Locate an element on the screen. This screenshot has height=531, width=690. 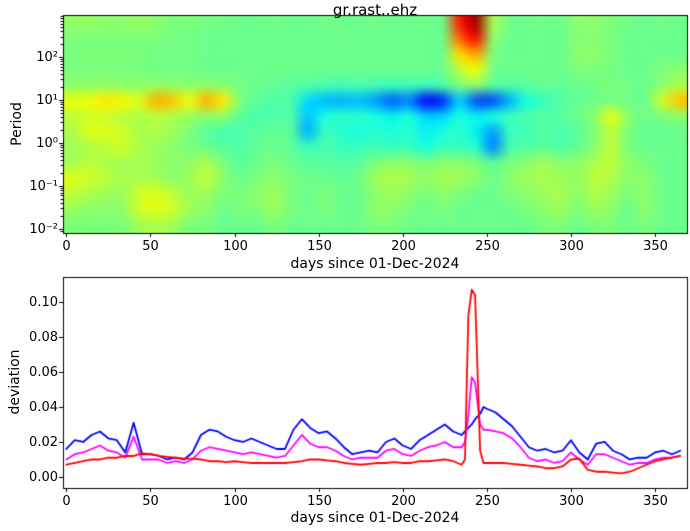
y-tick-label: 0.10 is located at coordinates (43, 302).